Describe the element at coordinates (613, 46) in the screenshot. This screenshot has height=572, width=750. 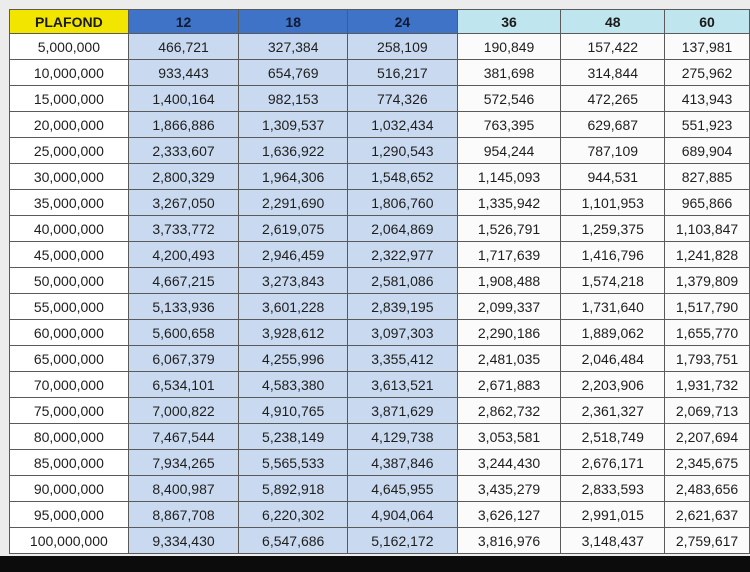
I see `tenor-48-cell: 157,422` at that location.